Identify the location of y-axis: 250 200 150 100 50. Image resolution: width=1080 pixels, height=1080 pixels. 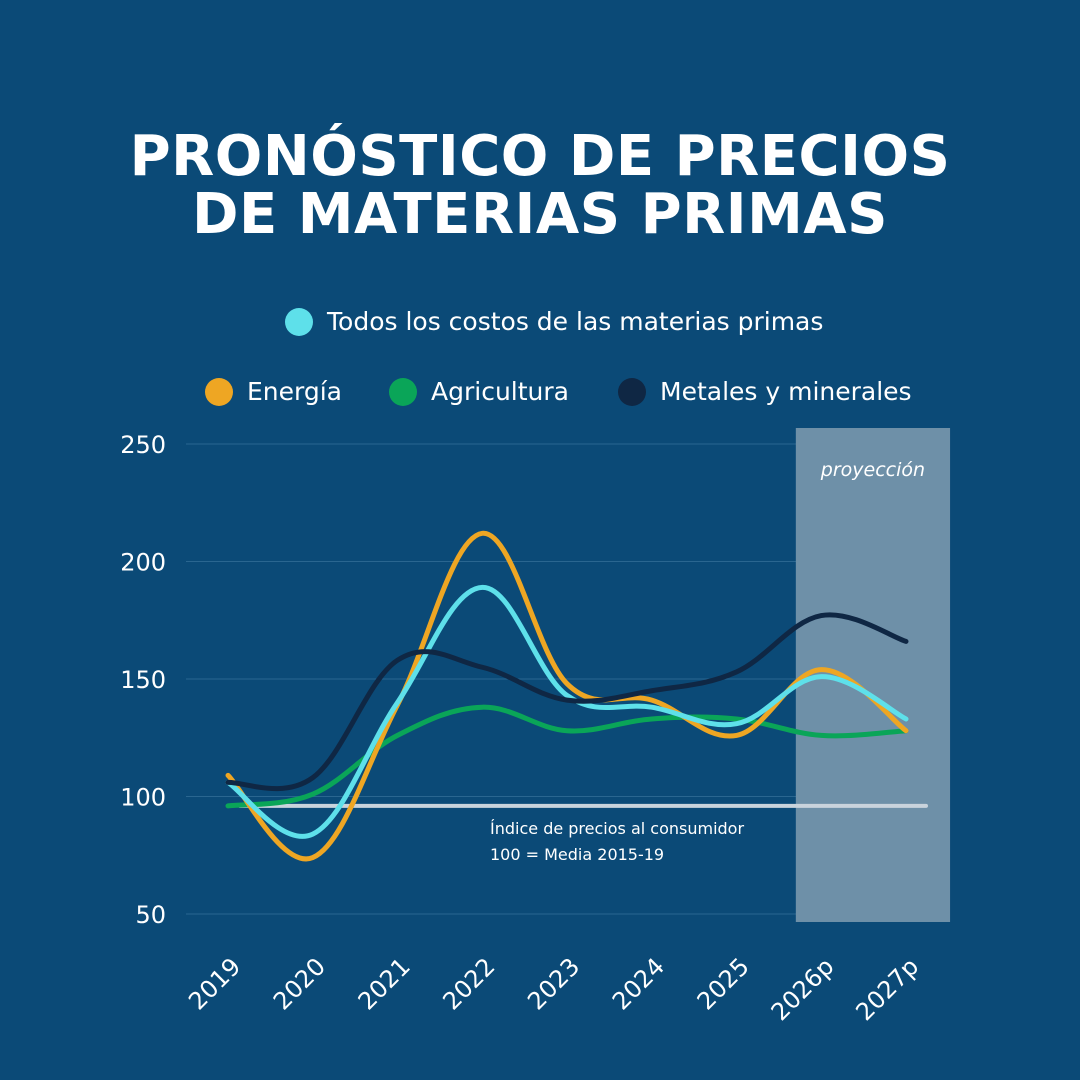
(143, 680).